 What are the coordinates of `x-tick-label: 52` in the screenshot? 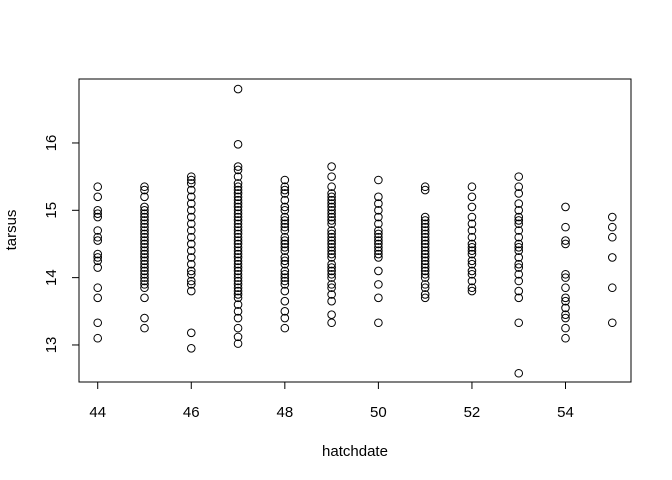 It's located at (472, 412).